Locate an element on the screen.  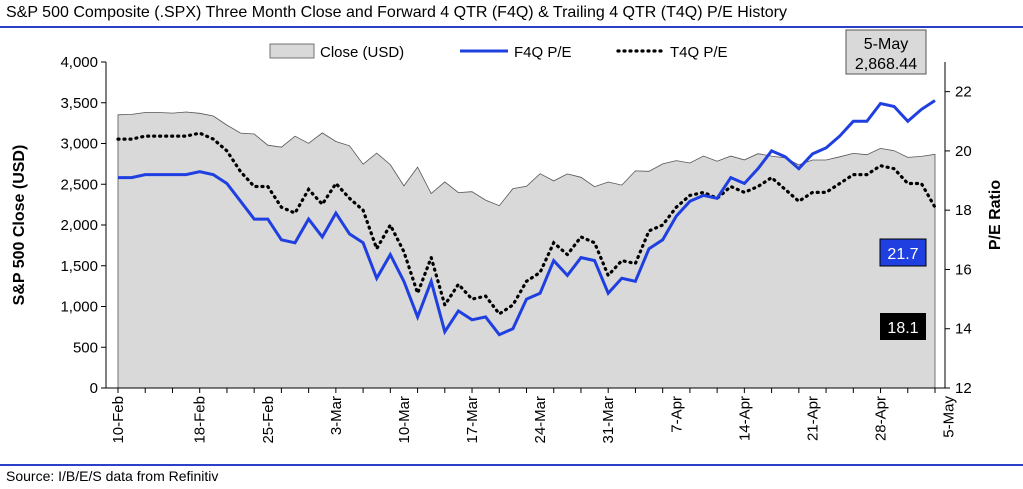
right-tick-label: 20 is located at coordinates (963, 151).